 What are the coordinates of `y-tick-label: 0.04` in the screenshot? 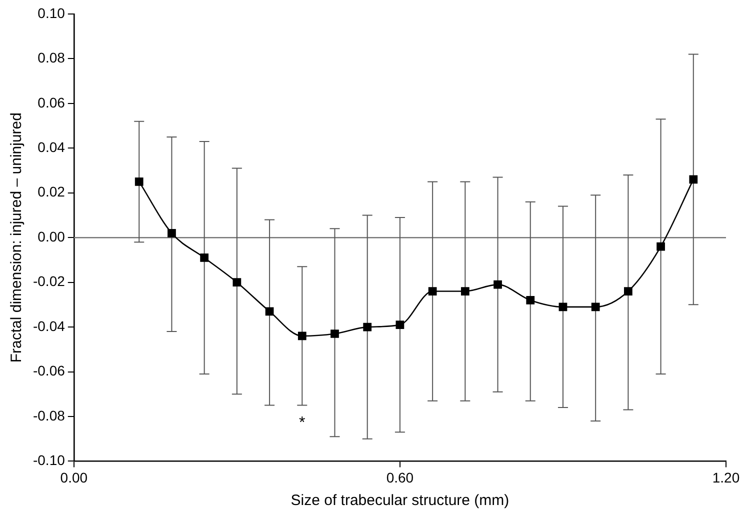 It's located at (52, 147).